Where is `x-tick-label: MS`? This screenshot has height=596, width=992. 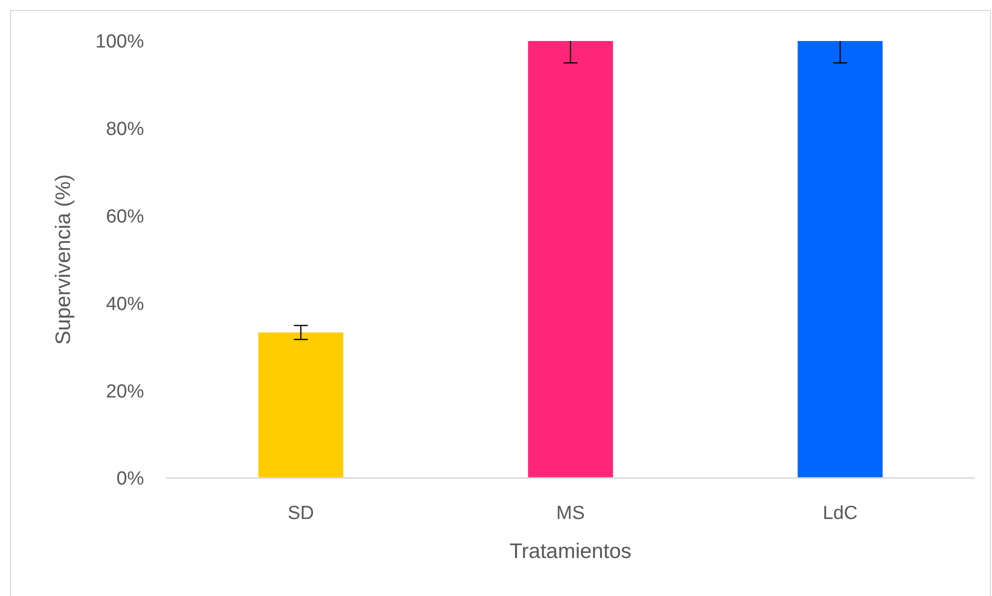
x-tick-label: MS is located at coordinates (570, 513).